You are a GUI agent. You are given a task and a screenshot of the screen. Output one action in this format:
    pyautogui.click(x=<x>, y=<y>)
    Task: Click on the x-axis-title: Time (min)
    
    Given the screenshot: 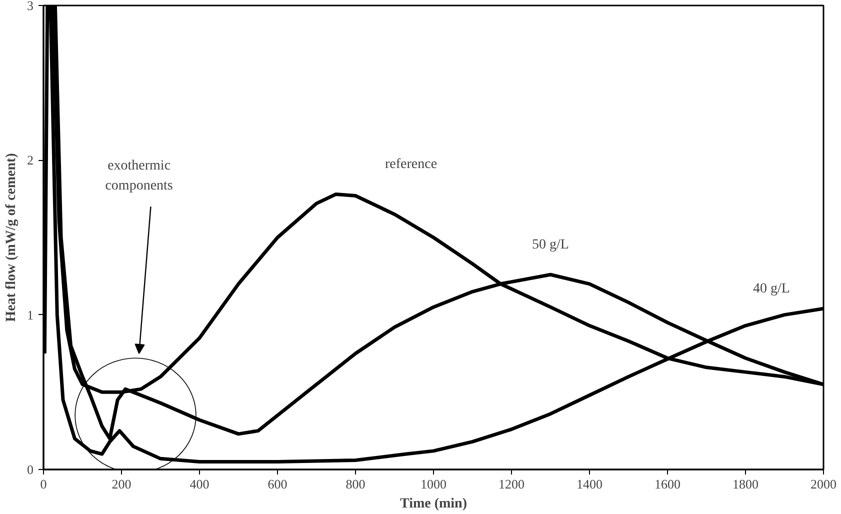 What is the action you would take?
    pyautogui.click(x=434, y=504)
    